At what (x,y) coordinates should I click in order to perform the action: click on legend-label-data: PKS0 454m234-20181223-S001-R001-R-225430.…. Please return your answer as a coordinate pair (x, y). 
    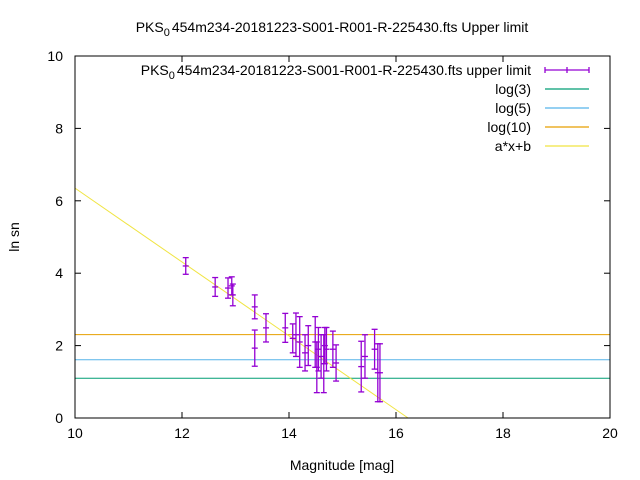
    Looking at the image, I should click on (336, 72).